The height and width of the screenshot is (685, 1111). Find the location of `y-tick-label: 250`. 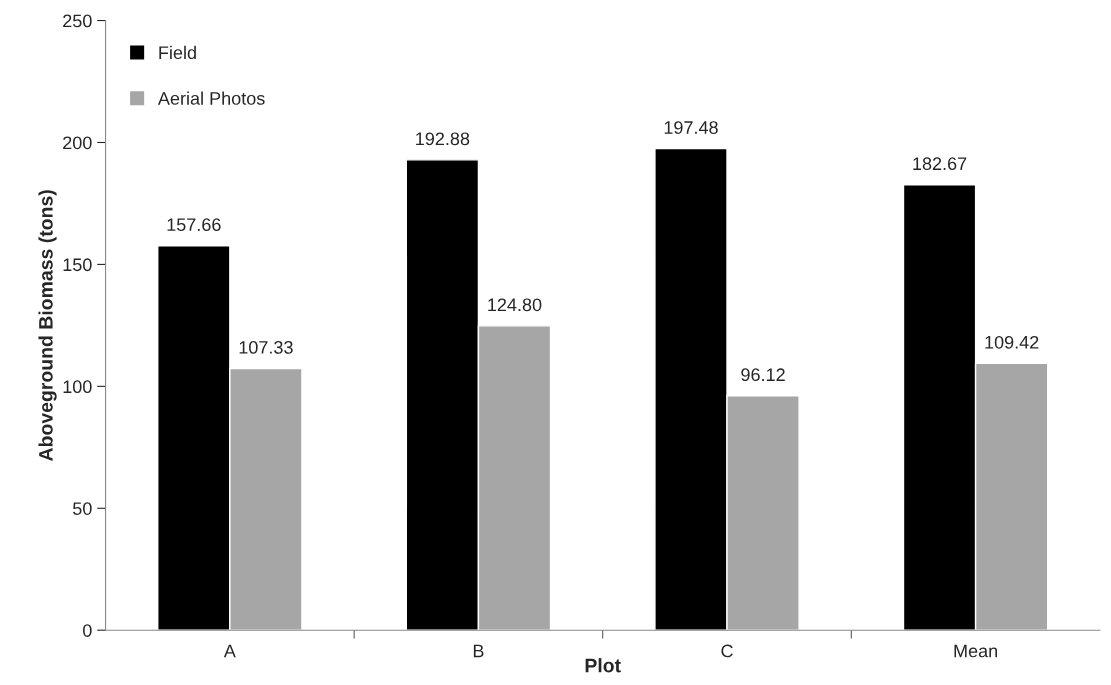

y-tick-label: 250 is located at coordinates (77, 21).